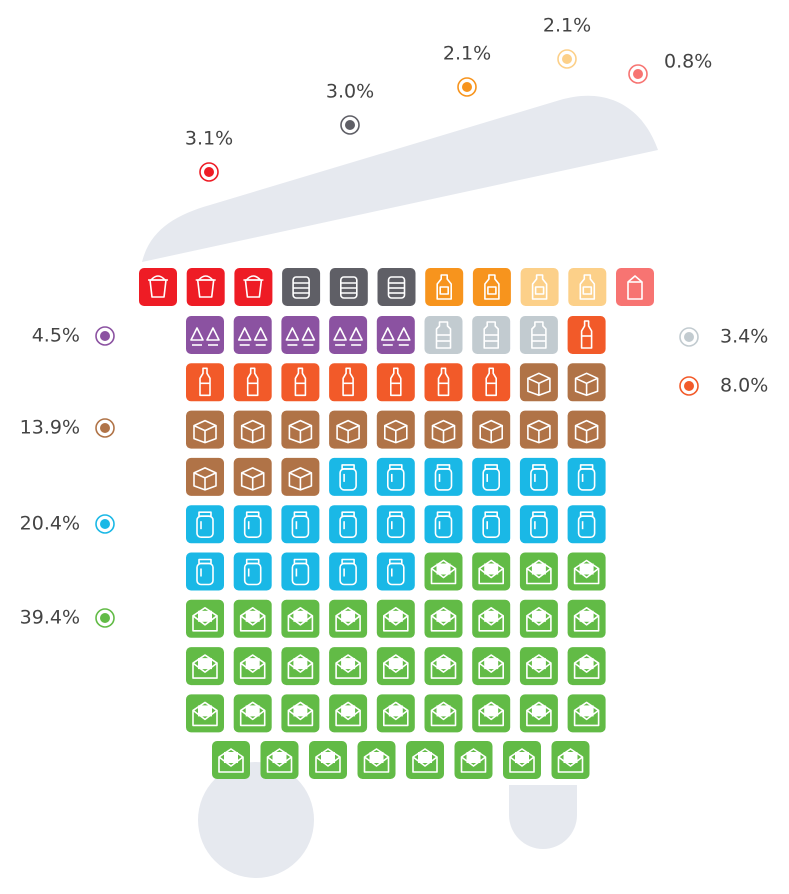 The width and height of the screenshot is (789, 894). Describe the element at coordinates (56, 336) in the screenshot. I see `value-label: 4.5%` at that location.